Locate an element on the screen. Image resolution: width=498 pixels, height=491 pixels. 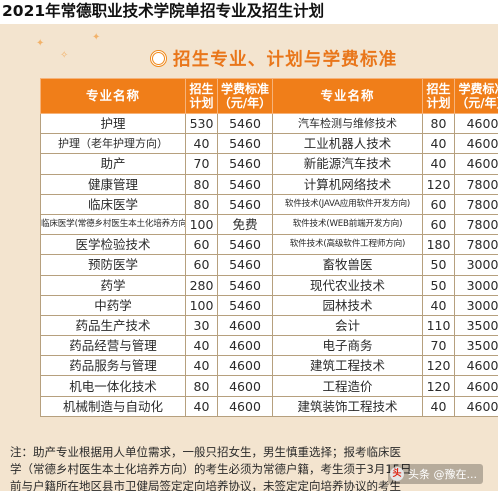
major-name-cell: 机电一体化技术 is located at coordinates (113, 386).